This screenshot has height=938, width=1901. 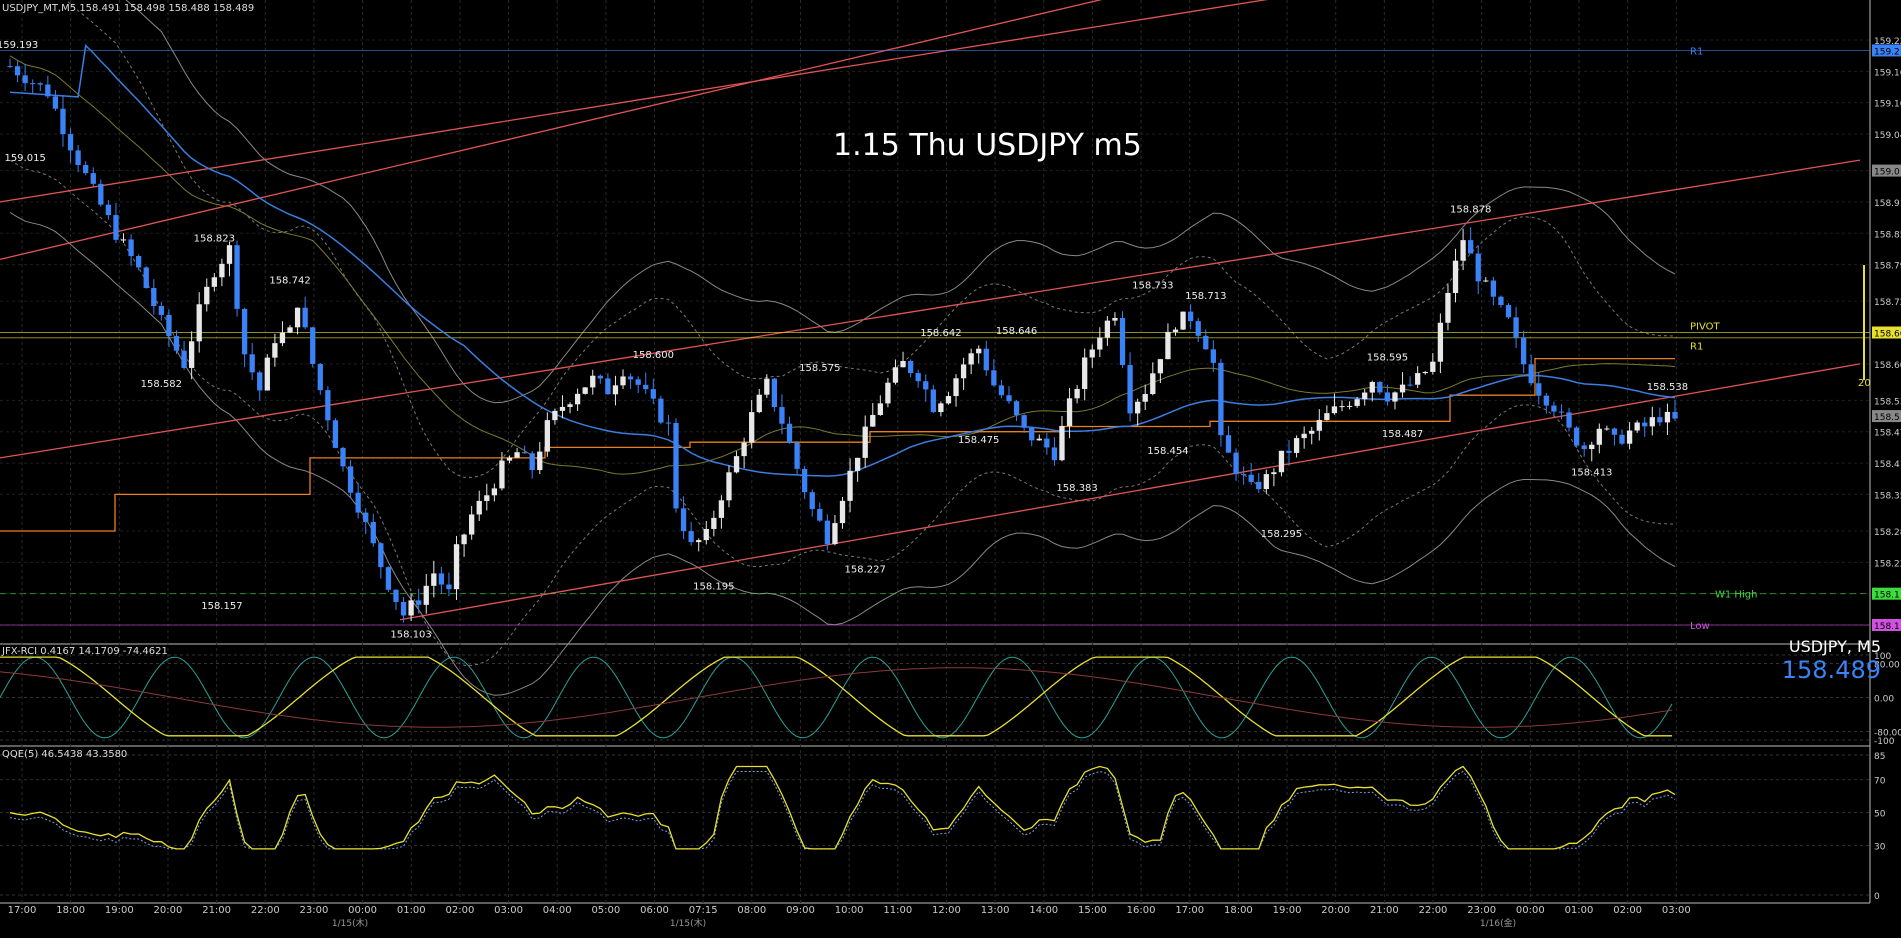 I want to click on time-tick-label: 17:00, so click(x=22, y=910).